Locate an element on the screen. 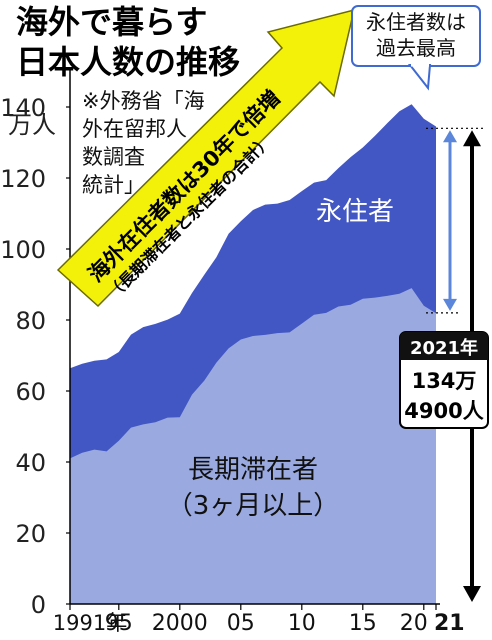 This screenshot has height=640, width=492. chart-title-line: 日本人数の推移 is located at coordinates (128, 62).